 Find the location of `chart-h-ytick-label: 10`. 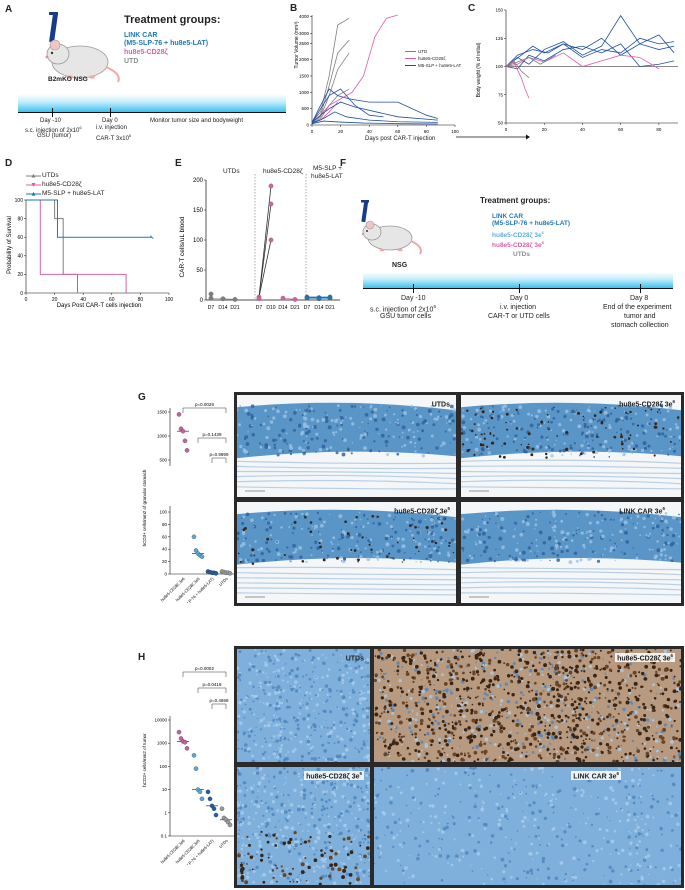

chart-h-ytick-label: 10 is located at coordinates (165, 789).